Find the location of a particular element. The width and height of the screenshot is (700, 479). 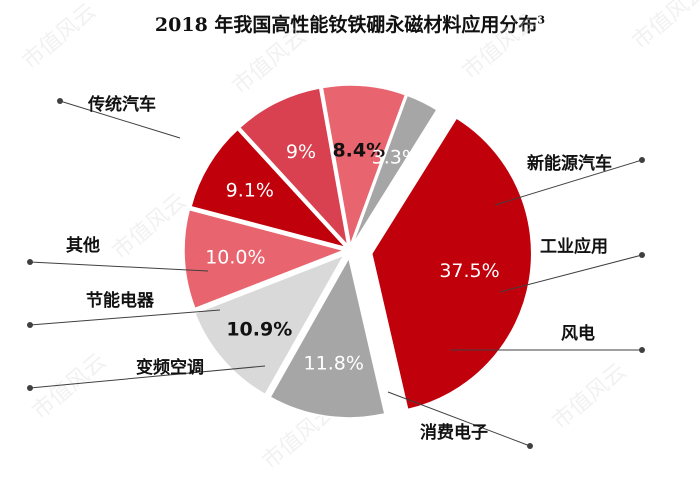

leader-dot-wind-power is located at coordinates (642, 350).